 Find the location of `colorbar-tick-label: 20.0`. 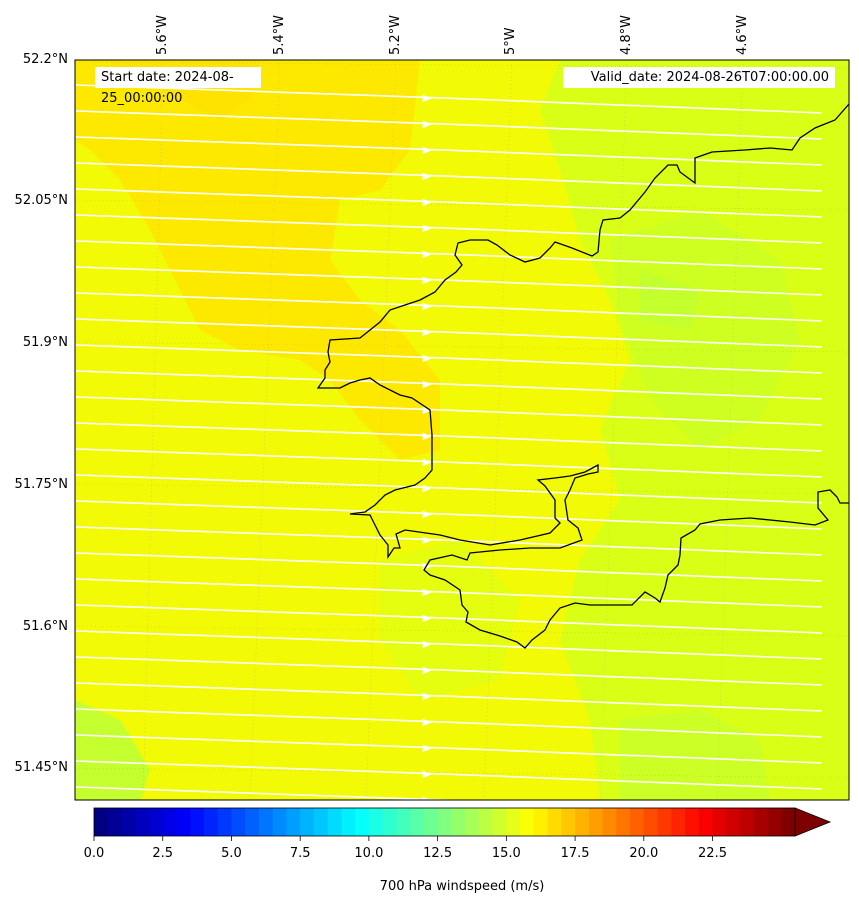

colorbar-tick-label: 20.0 is located at coordinates (644, 853).